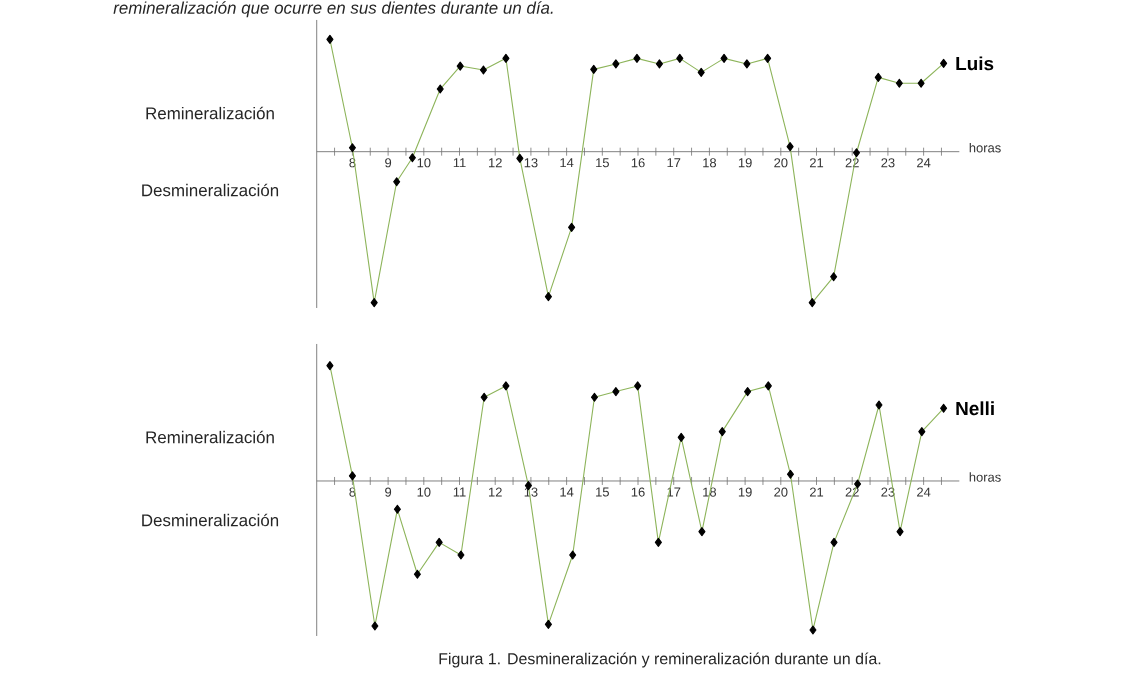 The height and width of the screenshot is (691, 1124). Describe the element at coordinates (660, 660) in the screenshot. I see `text: Figura 1. Desmineralización y remineralización durante un día.` at that location.